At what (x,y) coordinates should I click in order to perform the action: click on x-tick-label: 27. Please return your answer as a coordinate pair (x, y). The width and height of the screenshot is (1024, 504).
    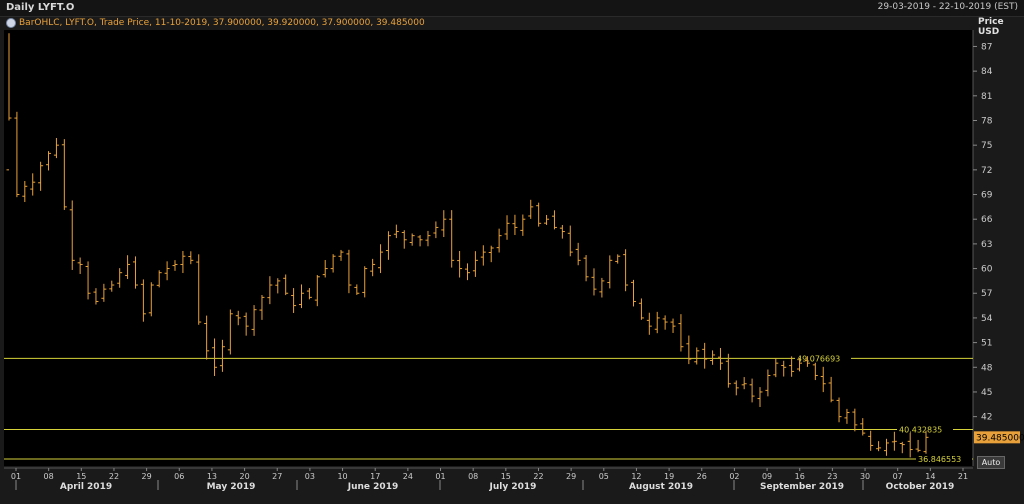
    Looking at the image, I should click on (277, 476).